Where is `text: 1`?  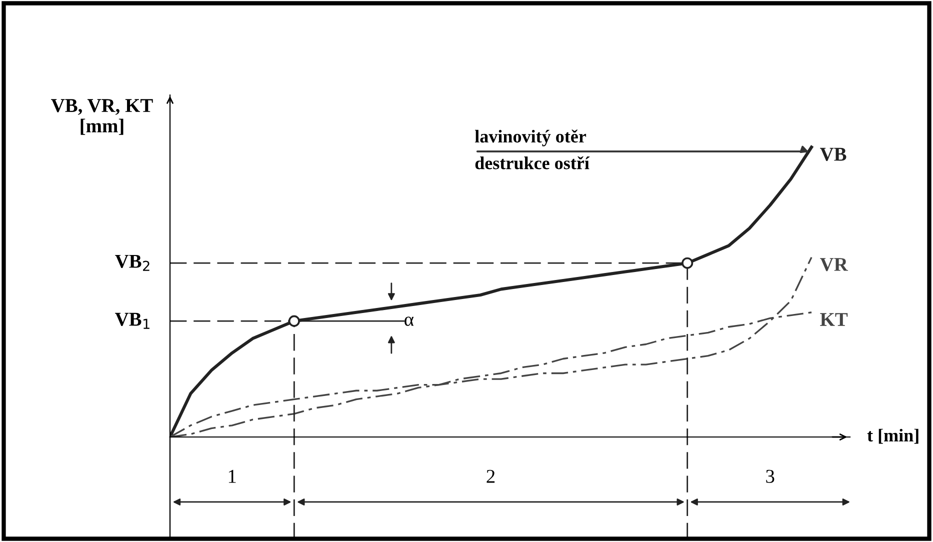 text: 1 is located at coordinates (232, 476).